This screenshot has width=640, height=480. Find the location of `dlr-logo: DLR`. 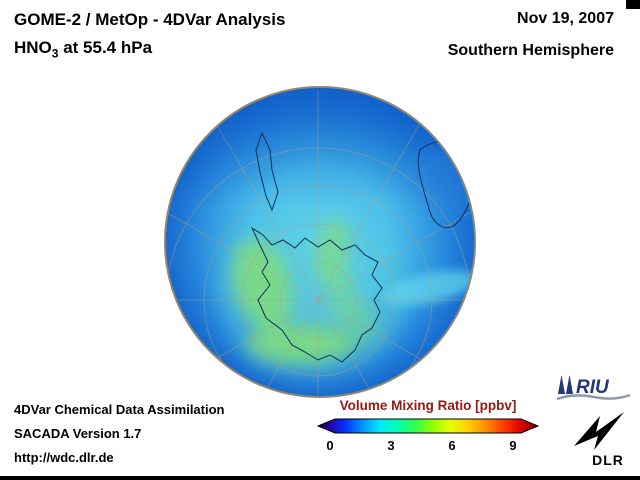

dlr-logo: DLR is located at coordinates (599, 440).